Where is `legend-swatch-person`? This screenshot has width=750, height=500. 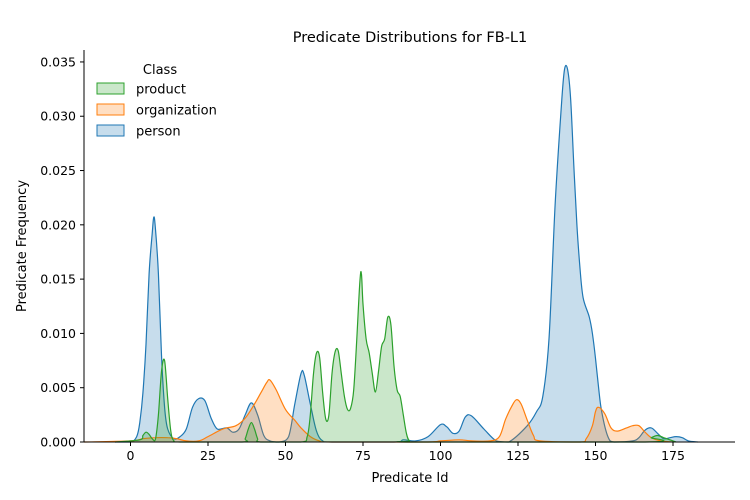 legend-swatch-person is located at coordinates (110, 130).